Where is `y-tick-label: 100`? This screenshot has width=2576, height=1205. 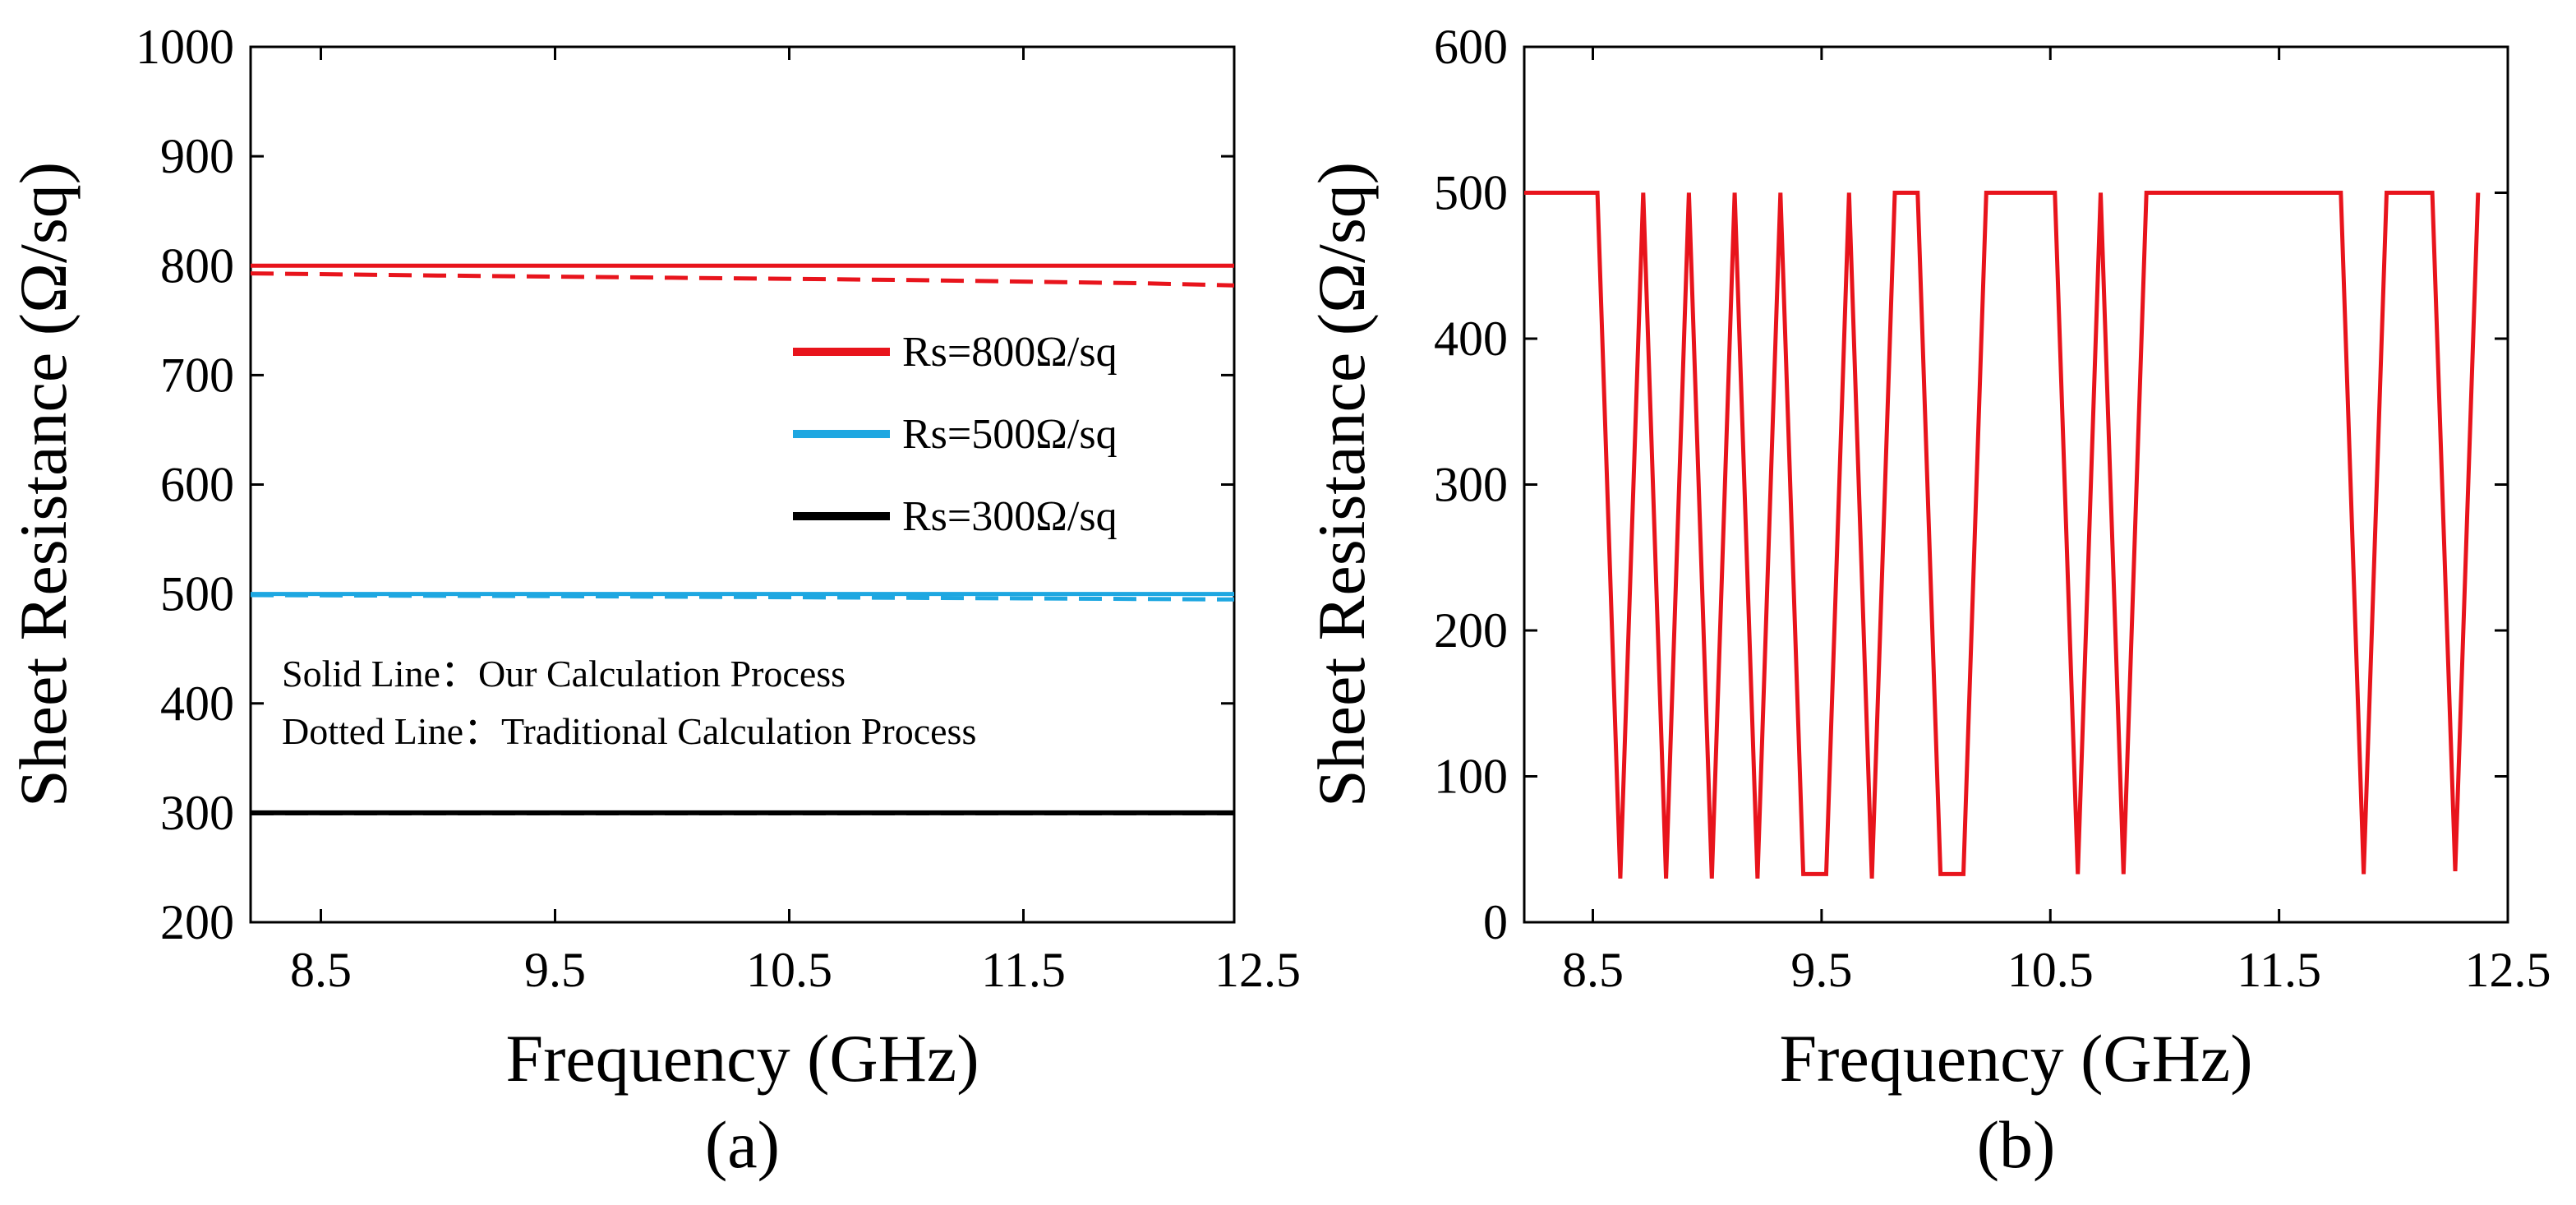 y-tick-label: 100 is located at coordinates (1471, 777).